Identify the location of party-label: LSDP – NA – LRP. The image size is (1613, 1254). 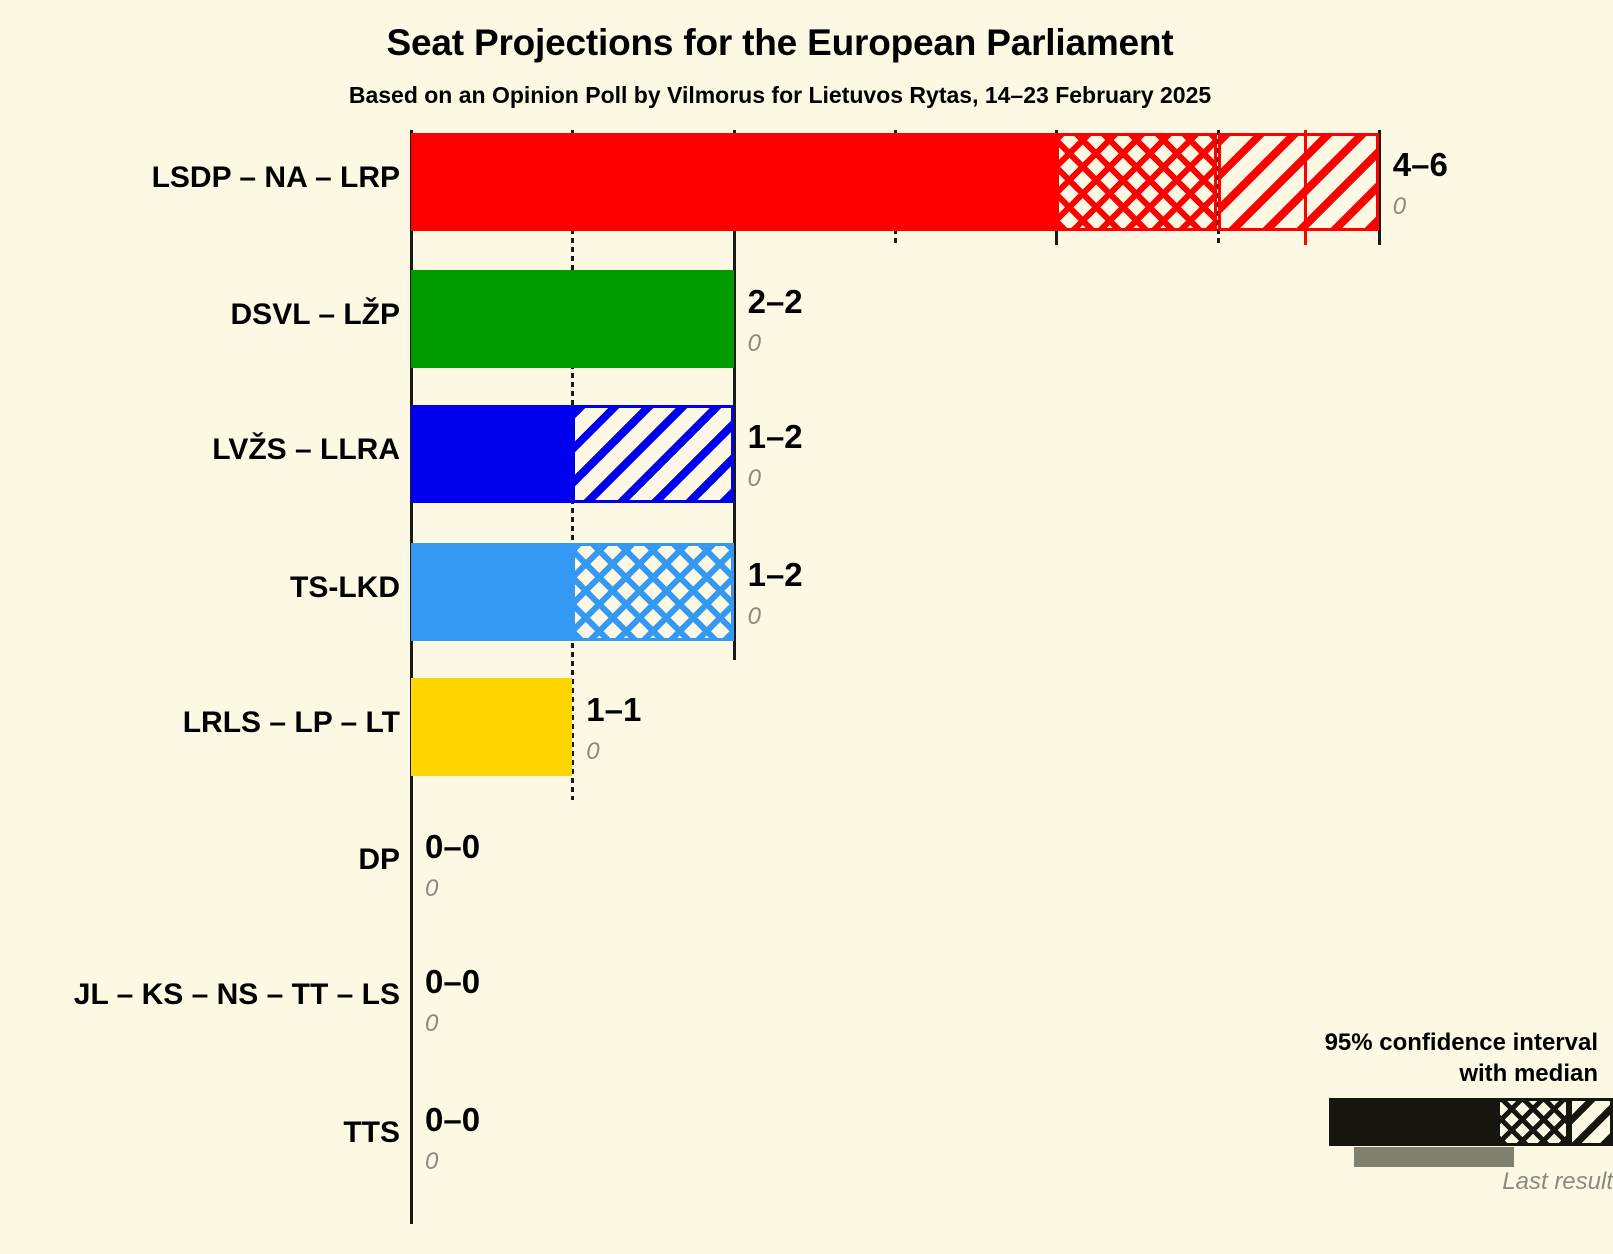
(275, 177).